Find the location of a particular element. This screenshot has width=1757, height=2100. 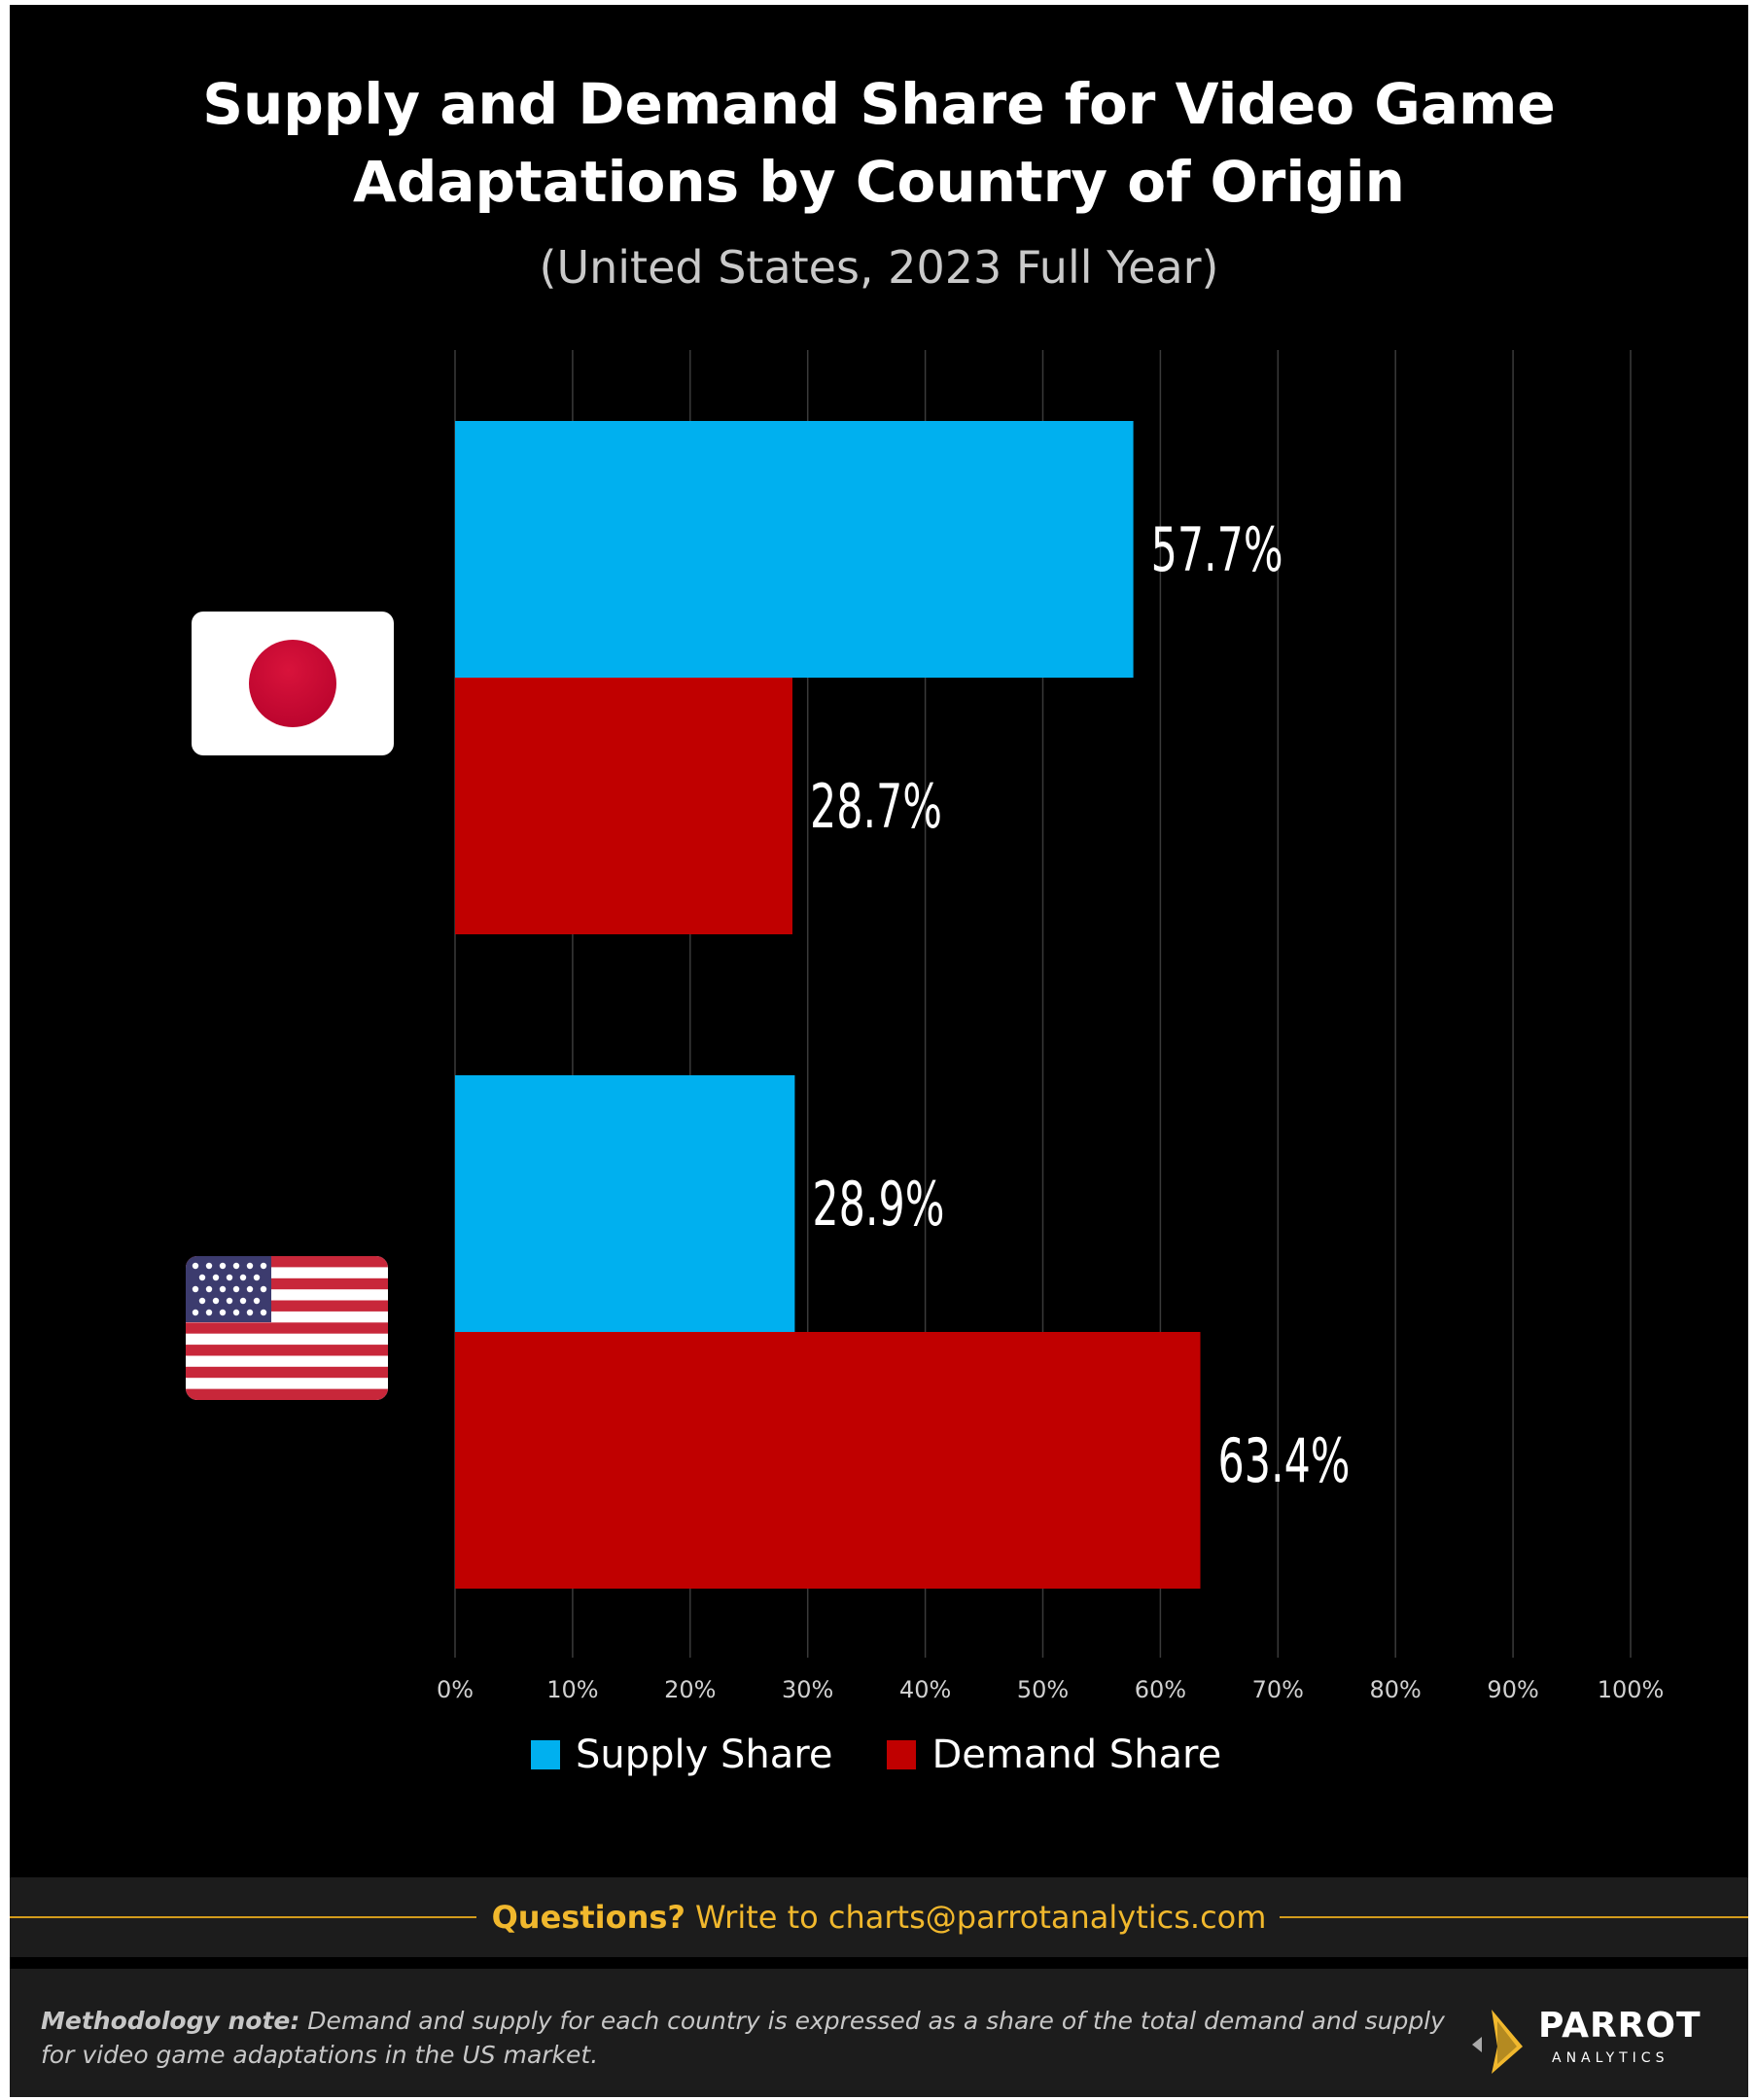

legend-swatch-supply is located at coordinates (545, 1754).